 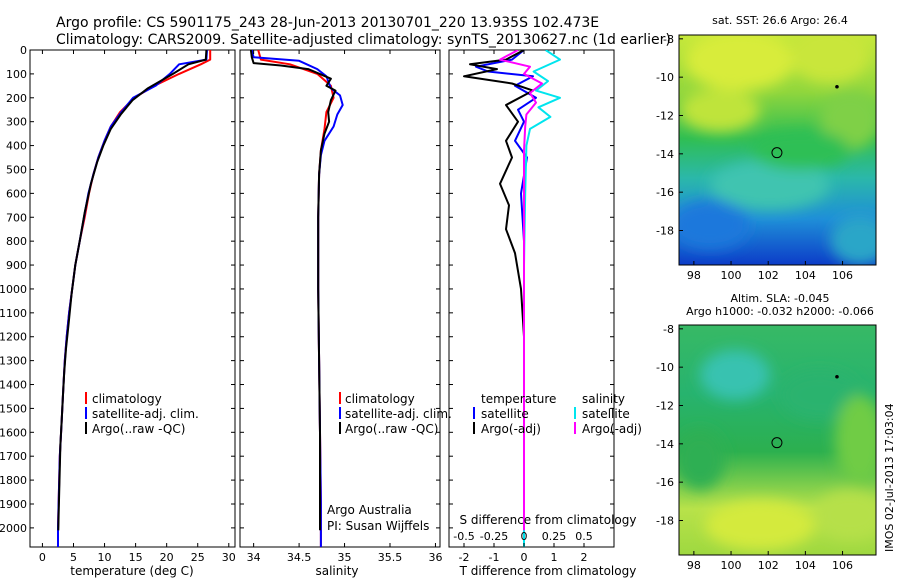 What do you see at coordinates (299, 557) in the screenshot?
I see `x-tick-label: 34.5` at bounding box center [299, 557].